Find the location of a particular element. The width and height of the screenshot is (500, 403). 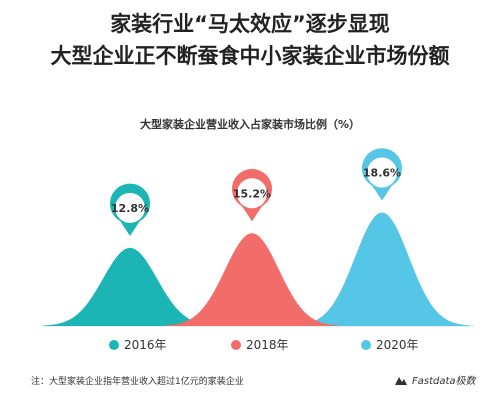

chart-title-line2: 大型企业正不断蚕食中小家装企业市场份额 is located at coordinates (250, 56).